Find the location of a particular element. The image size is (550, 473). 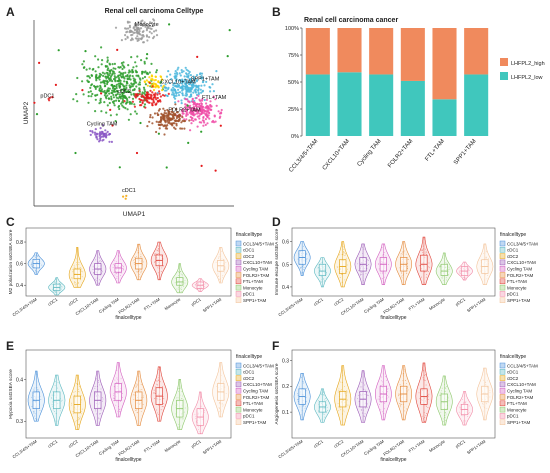

legend-label: Monocyte is located at coordinates (253, 409).